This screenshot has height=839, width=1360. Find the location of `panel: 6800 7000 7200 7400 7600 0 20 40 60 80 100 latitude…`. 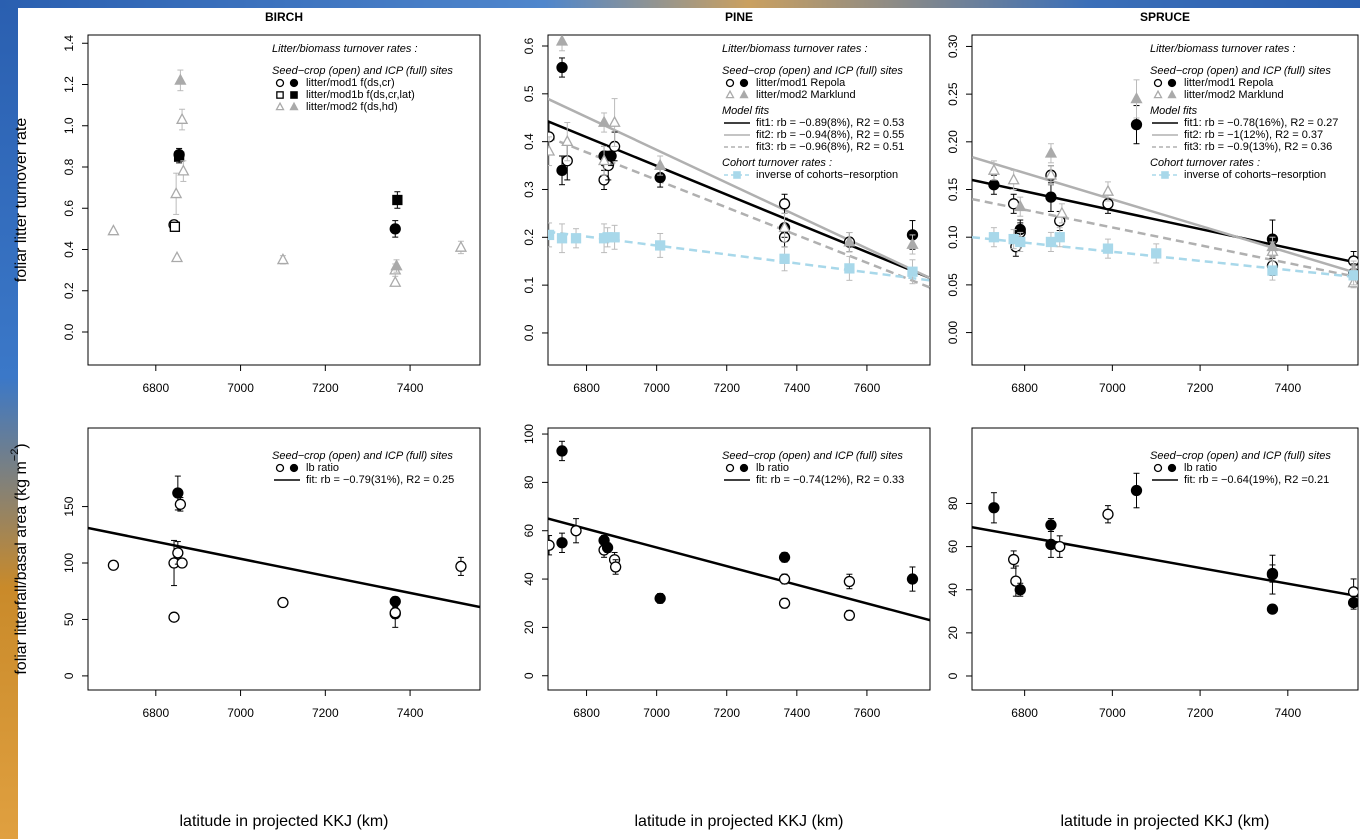

panel: 6800 7000 7200 7400 7600 0 20 40 60 80 100 latitude… is located at coordinates (726, 627).